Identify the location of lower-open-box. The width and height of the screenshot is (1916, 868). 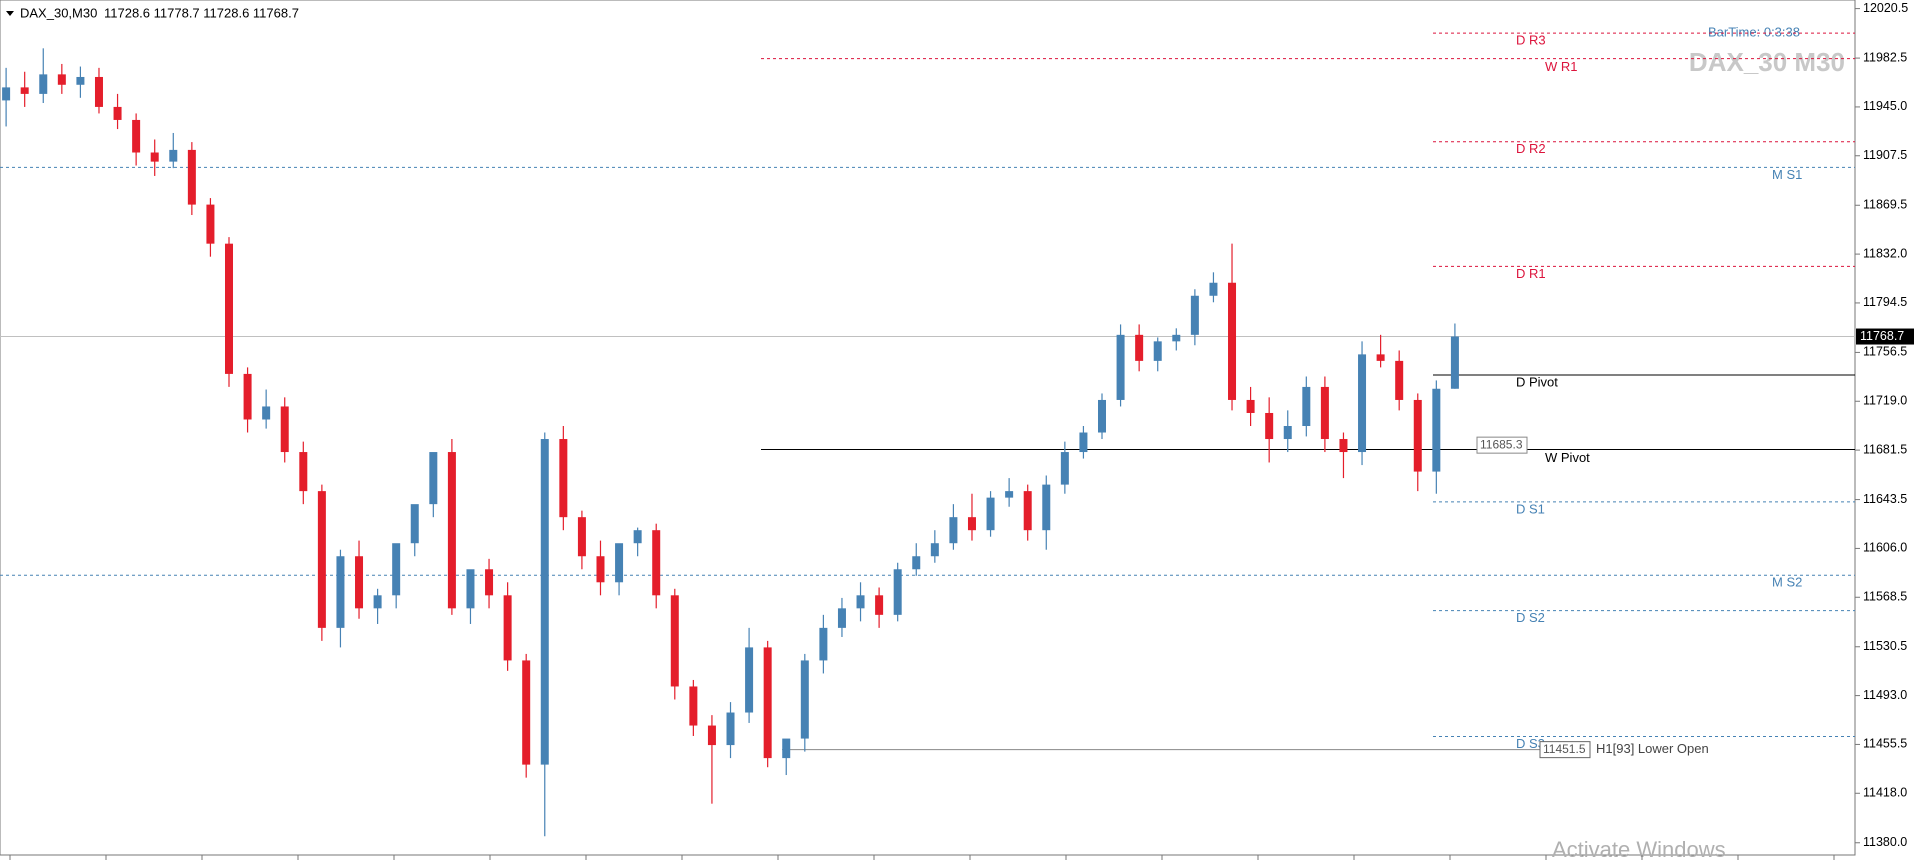
(1565, 750).